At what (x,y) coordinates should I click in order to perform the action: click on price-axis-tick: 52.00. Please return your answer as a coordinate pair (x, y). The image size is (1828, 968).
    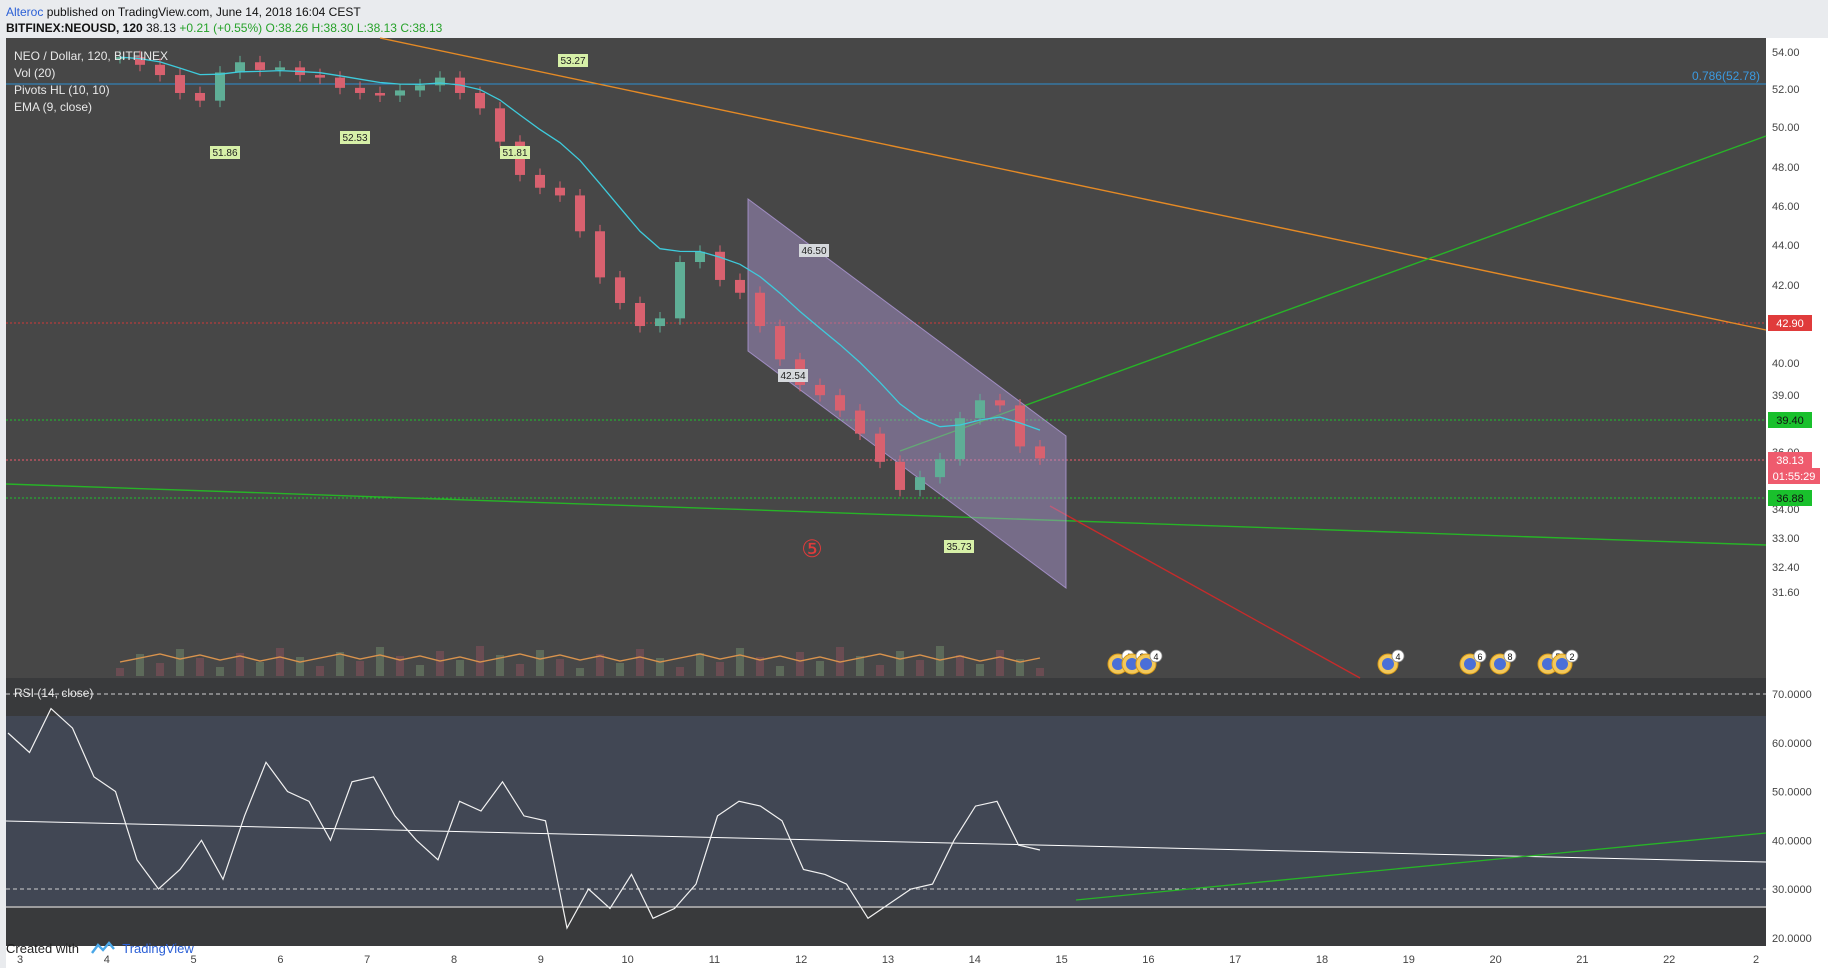
    Looking at the image, I should click on (1786, 90).